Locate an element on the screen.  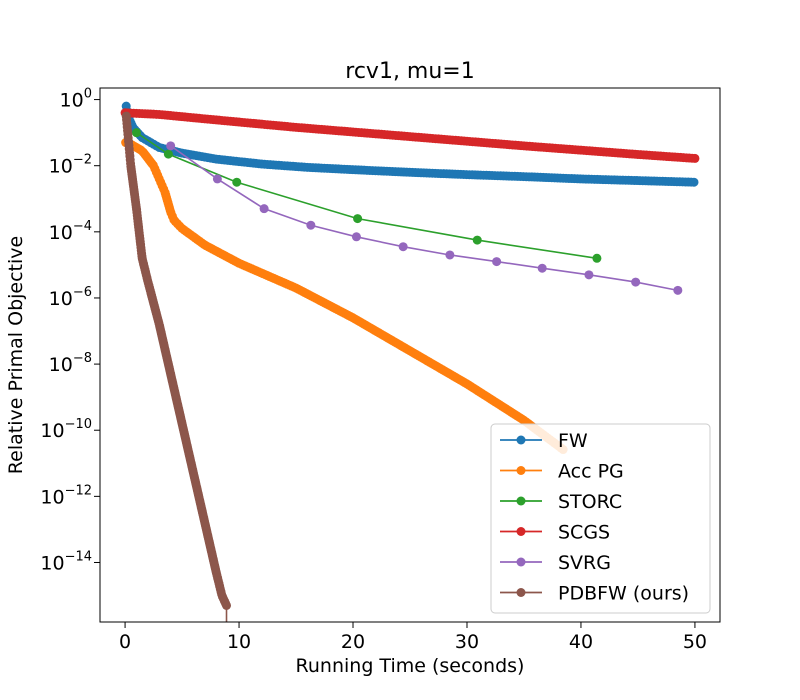
chart-title: rcv1, mu=1 is located at coordinates (409, 71).